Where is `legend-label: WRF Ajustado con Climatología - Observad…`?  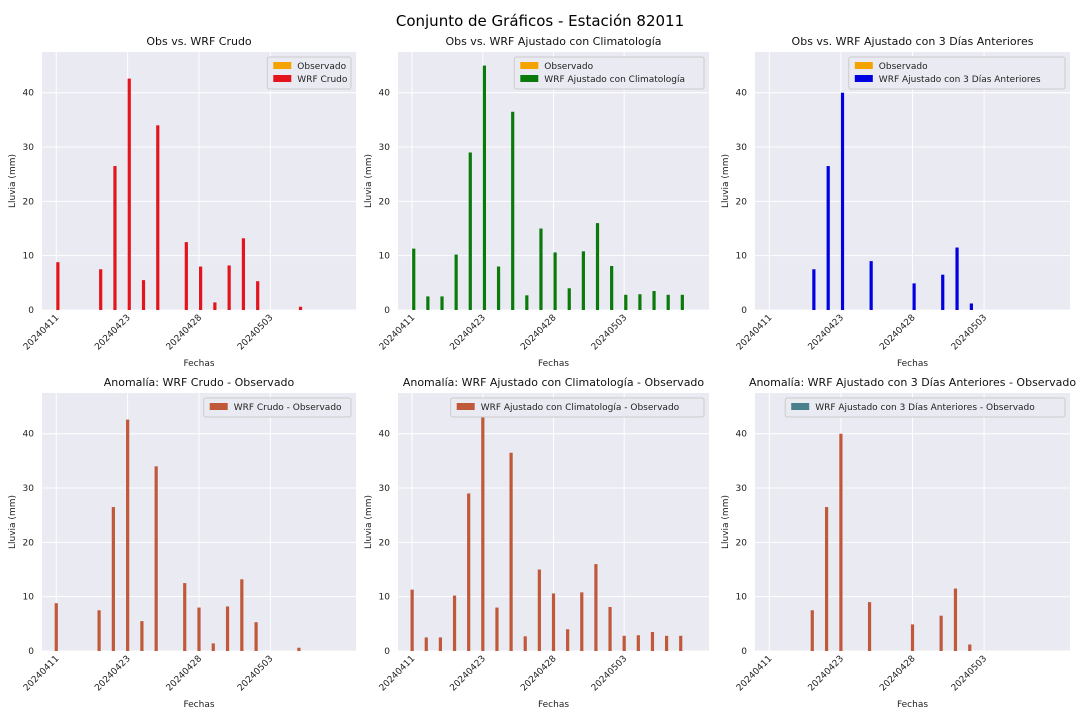 legend-label: WRF Ajustado con Climatología - Observad… is located at coordinates (580, 408).